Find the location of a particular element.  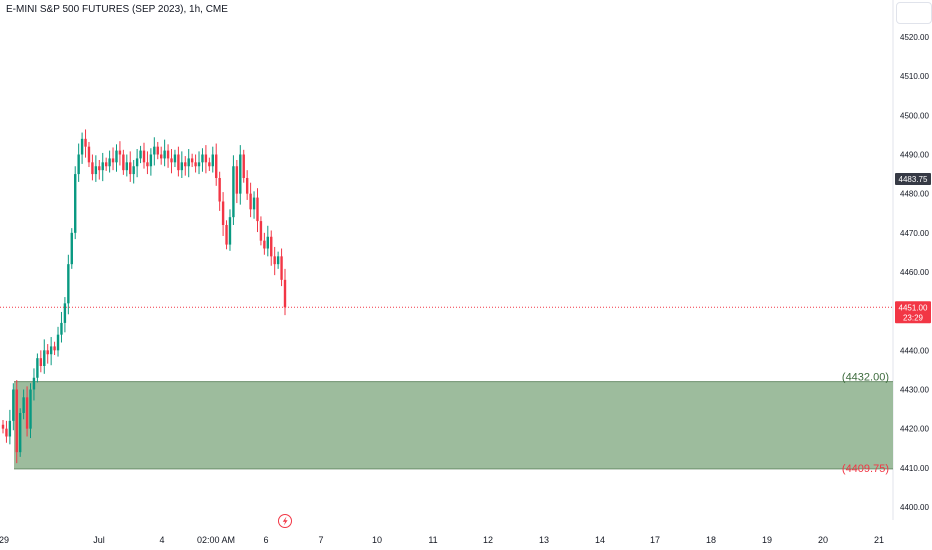

y-tick-label: 4490.00 is located at coordinates (914, 155).